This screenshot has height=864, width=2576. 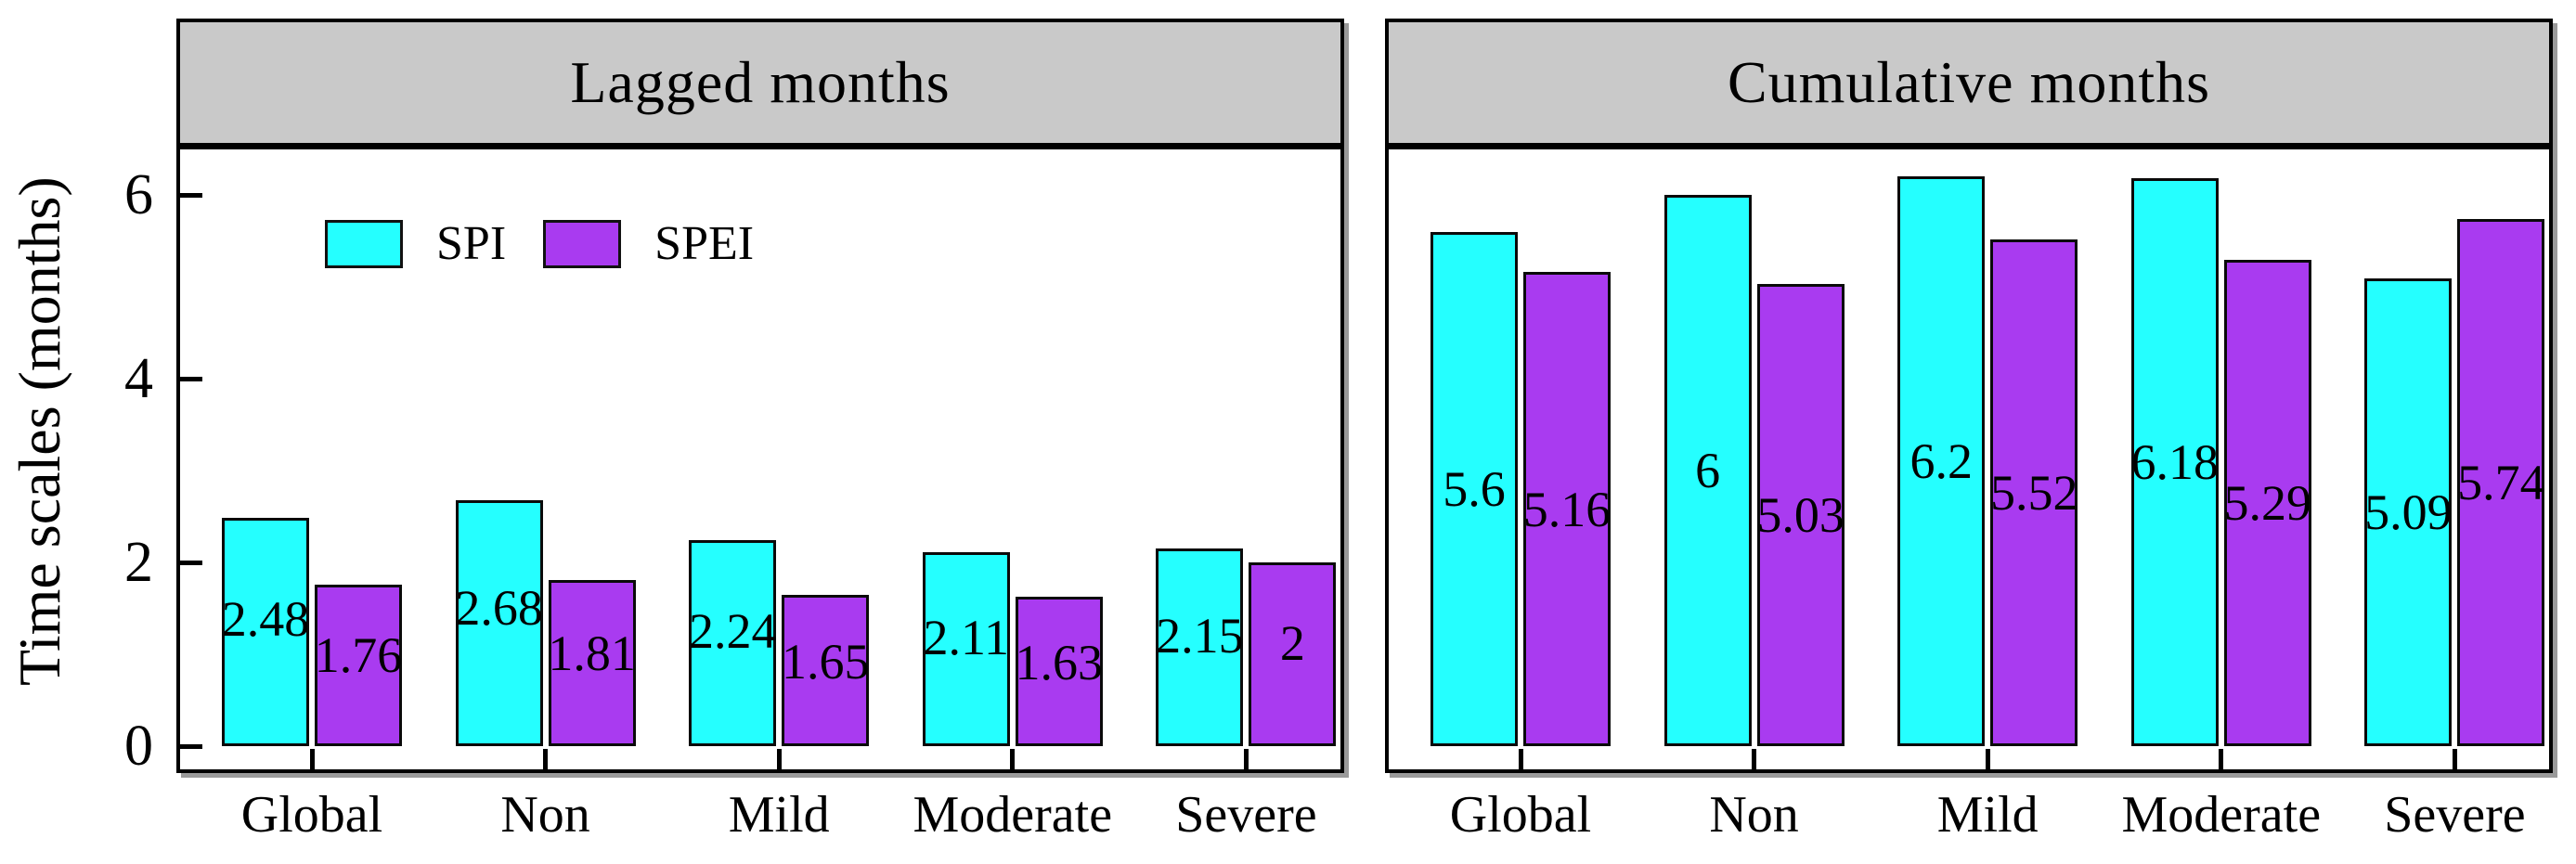 I want to click on bar-value-label-spei-severe: 5.74, so click(x=2501, y=482).